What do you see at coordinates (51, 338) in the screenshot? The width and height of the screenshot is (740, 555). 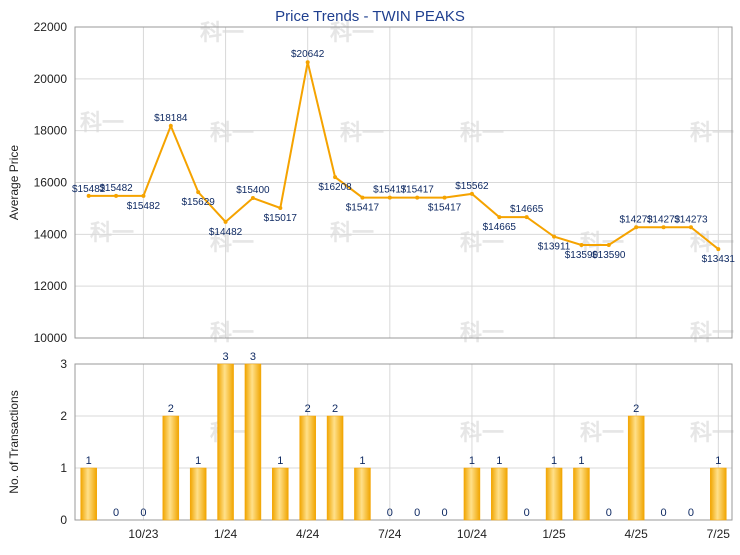 I see `price-y-tick: 10000` at bounding box center [51, 338].